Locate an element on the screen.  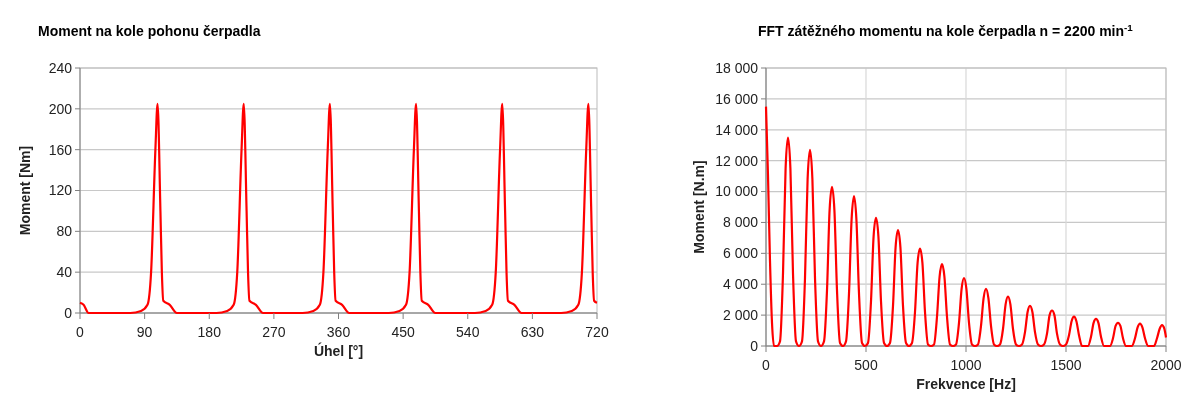
x-tick-label: 360 is located at coordinates (338, 332).